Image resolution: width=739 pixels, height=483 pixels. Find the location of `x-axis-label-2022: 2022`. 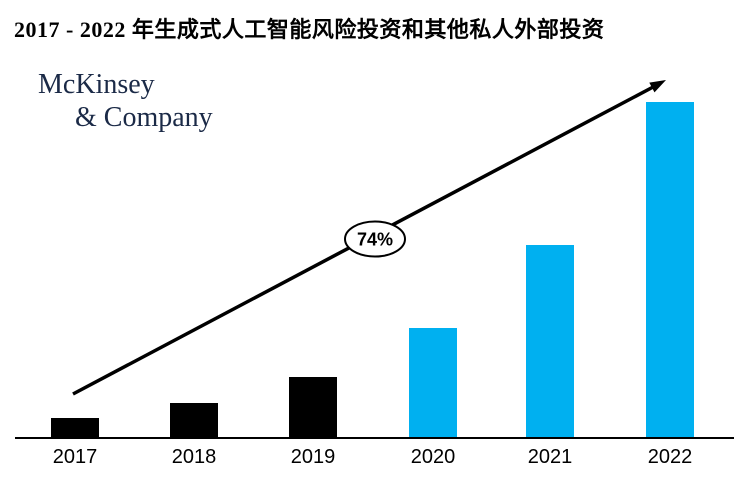

x-axis-label-2022: 2022 is located at coordinates (670, 457).